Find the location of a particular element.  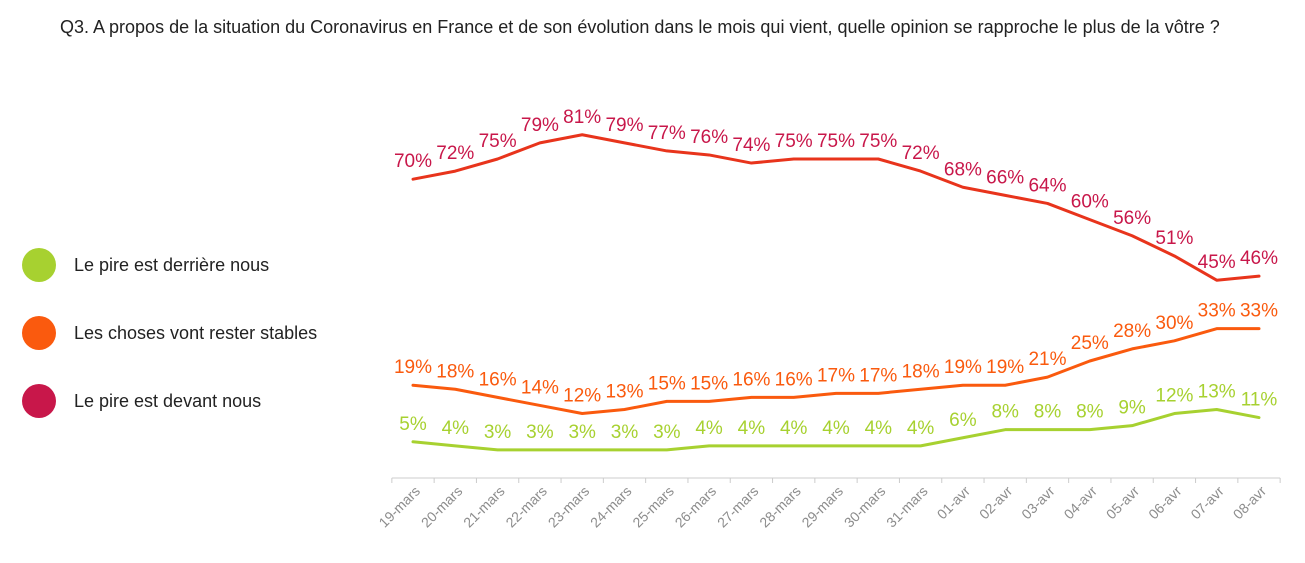

data-label-pire-devant: 68% is located at coordinates (963, 169).